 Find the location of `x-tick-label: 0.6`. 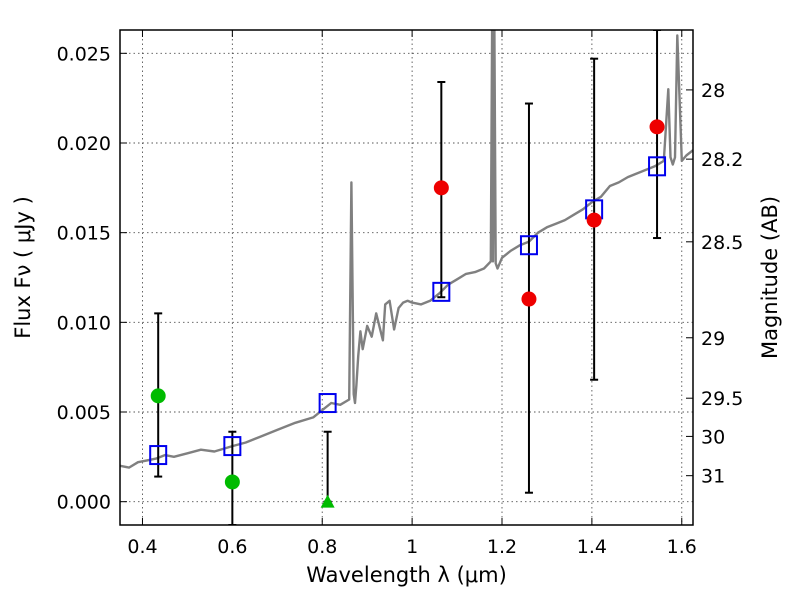

x-tick-label: 0.6 is located at coordinates (232, 547).